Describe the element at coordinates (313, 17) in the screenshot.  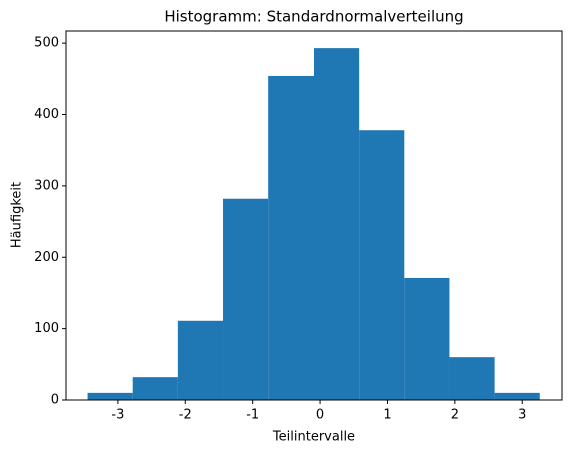
I see `chart-title: Histogramm: Standardnormalverteilung` at that location.